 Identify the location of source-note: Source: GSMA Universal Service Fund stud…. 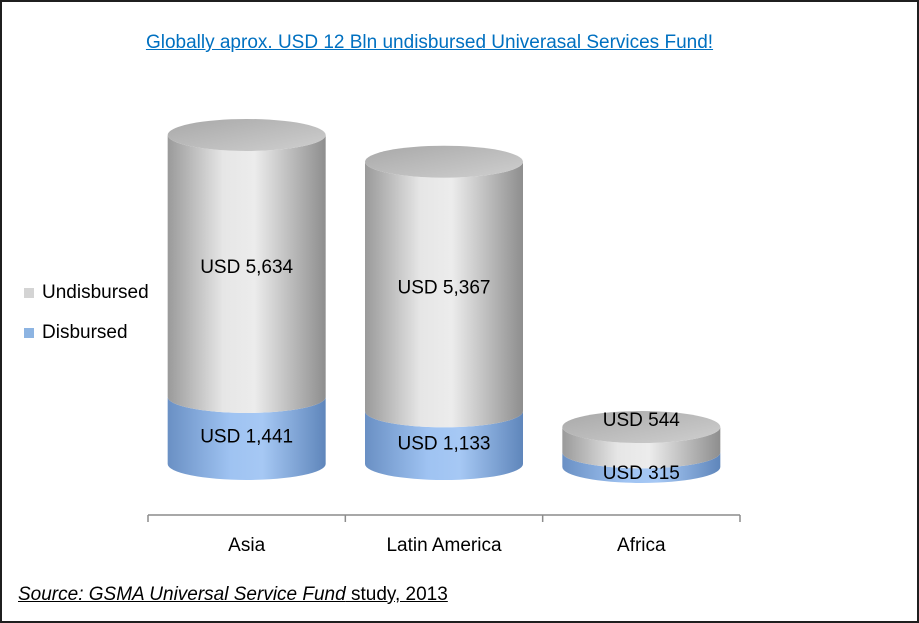
(233, 595).